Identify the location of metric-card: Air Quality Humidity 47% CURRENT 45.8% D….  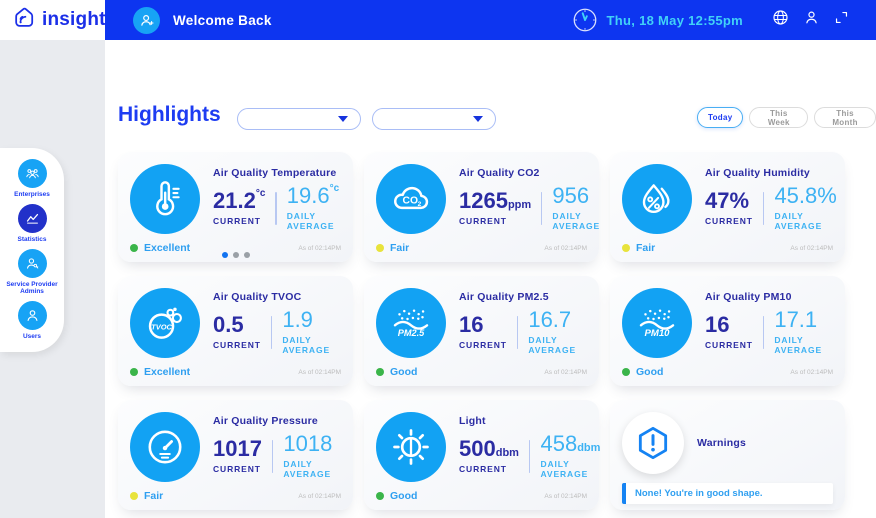
(727, 207).